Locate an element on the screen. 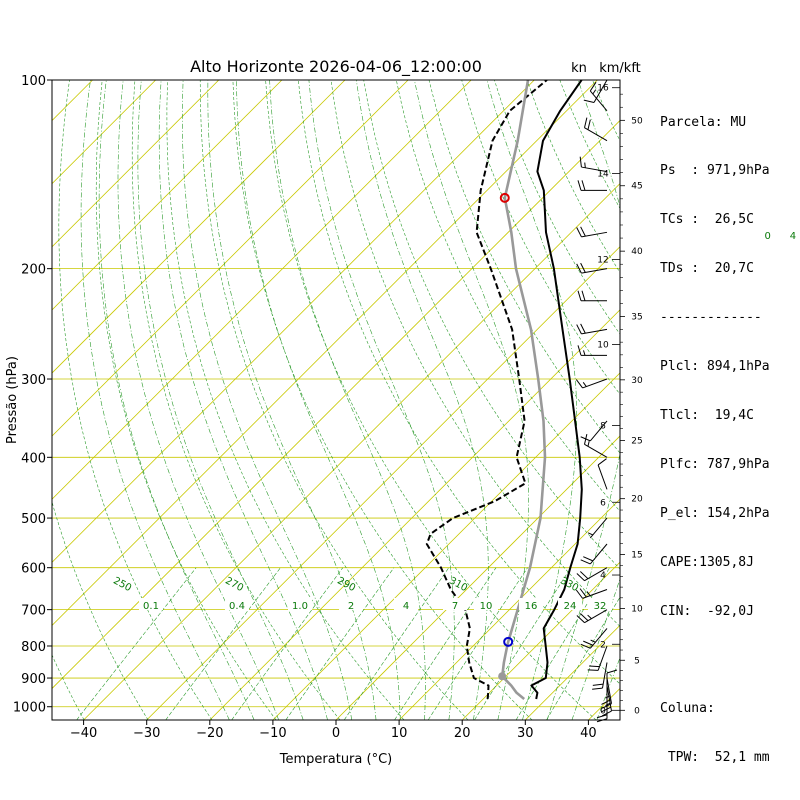  mixing-ratio-label: 7 is located at coordinates (455, 606).